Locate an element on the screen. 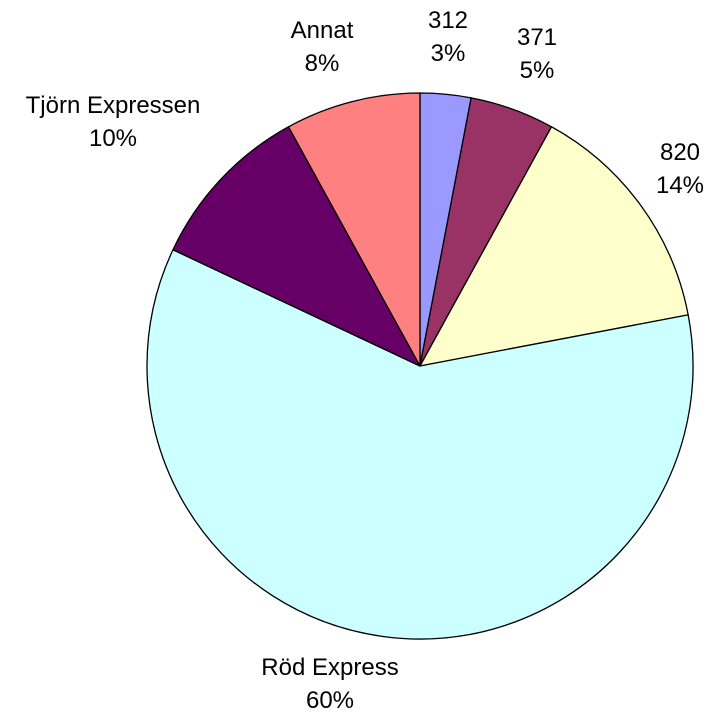 This screenshot has height=717, width=710. slice-percent-label-6: 8% is located at coordinates (322, 63).